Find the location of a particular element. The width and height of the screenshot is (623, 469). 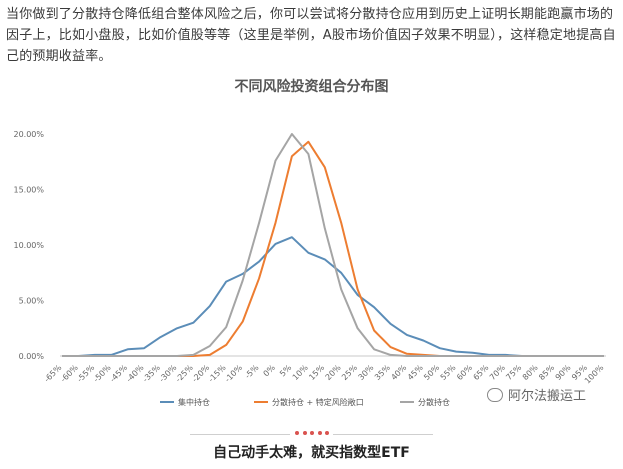

x-tick-label: -60% is located at coordinates (69, 373).